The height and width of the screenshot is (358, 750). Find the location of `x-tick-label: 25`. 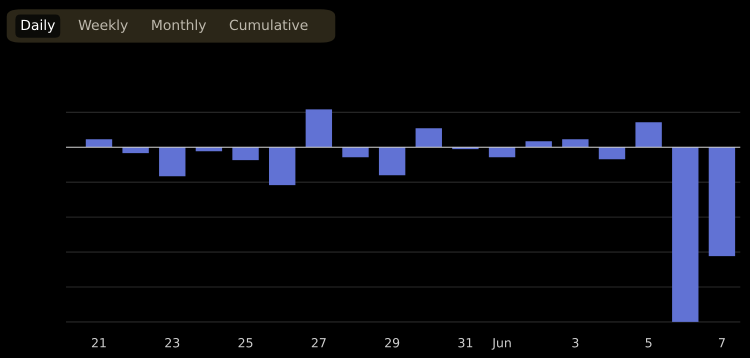

x-tick-label: 25 is located at coordinates (245, 343).